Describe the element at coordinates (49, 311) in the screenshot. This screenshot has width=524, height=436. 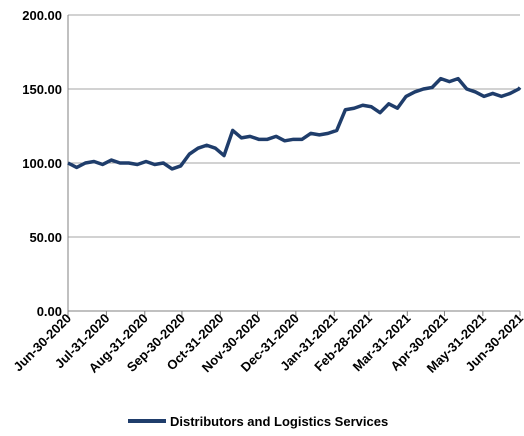
I see `y-tick-label: 0.00` at that location.